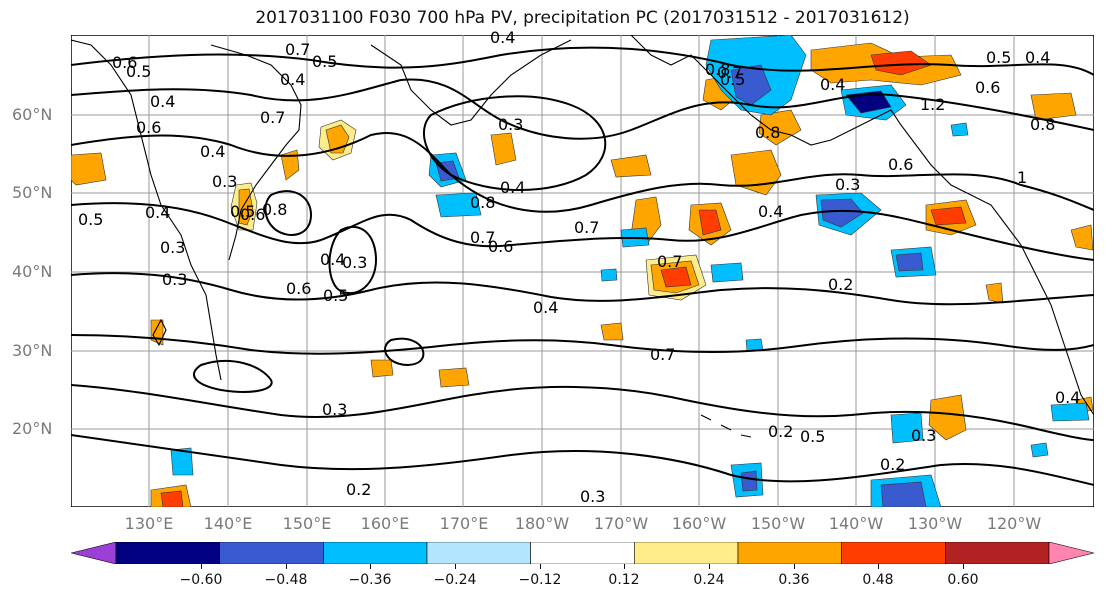 The image size is (1105, 601). I want to click on contour-label: 1, so click(1022, 177).